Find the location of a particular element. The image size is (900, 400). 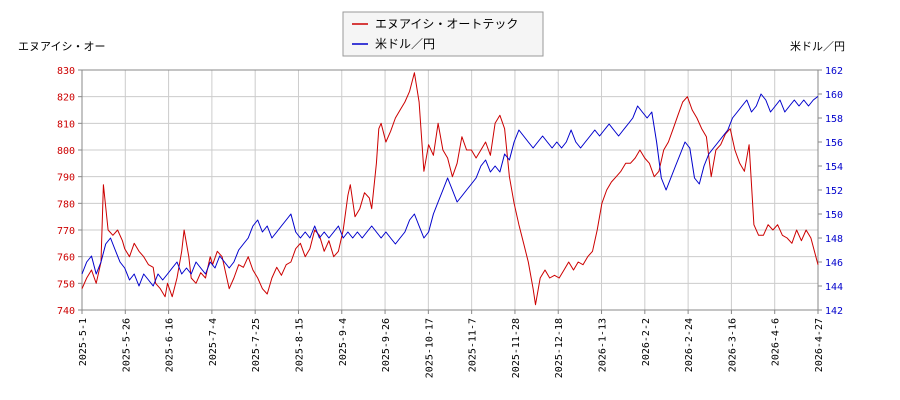

right-axis-ticks: 142 144 146 148 150 152 154 156 158 160 162 is located at coordinates (830, 191).